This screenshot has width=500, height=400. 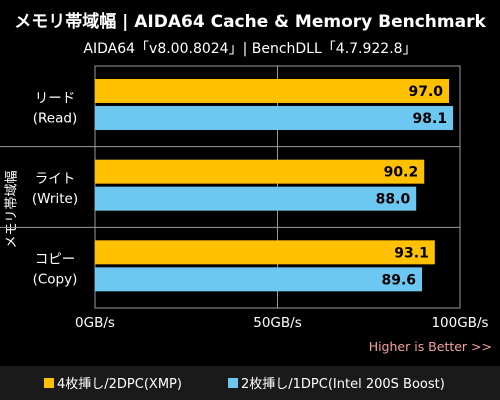 What do you see at coordinates (426, 92) in the screenshot?
I see `data-label-0-0: 97.0` at bounding box center [426, 92].